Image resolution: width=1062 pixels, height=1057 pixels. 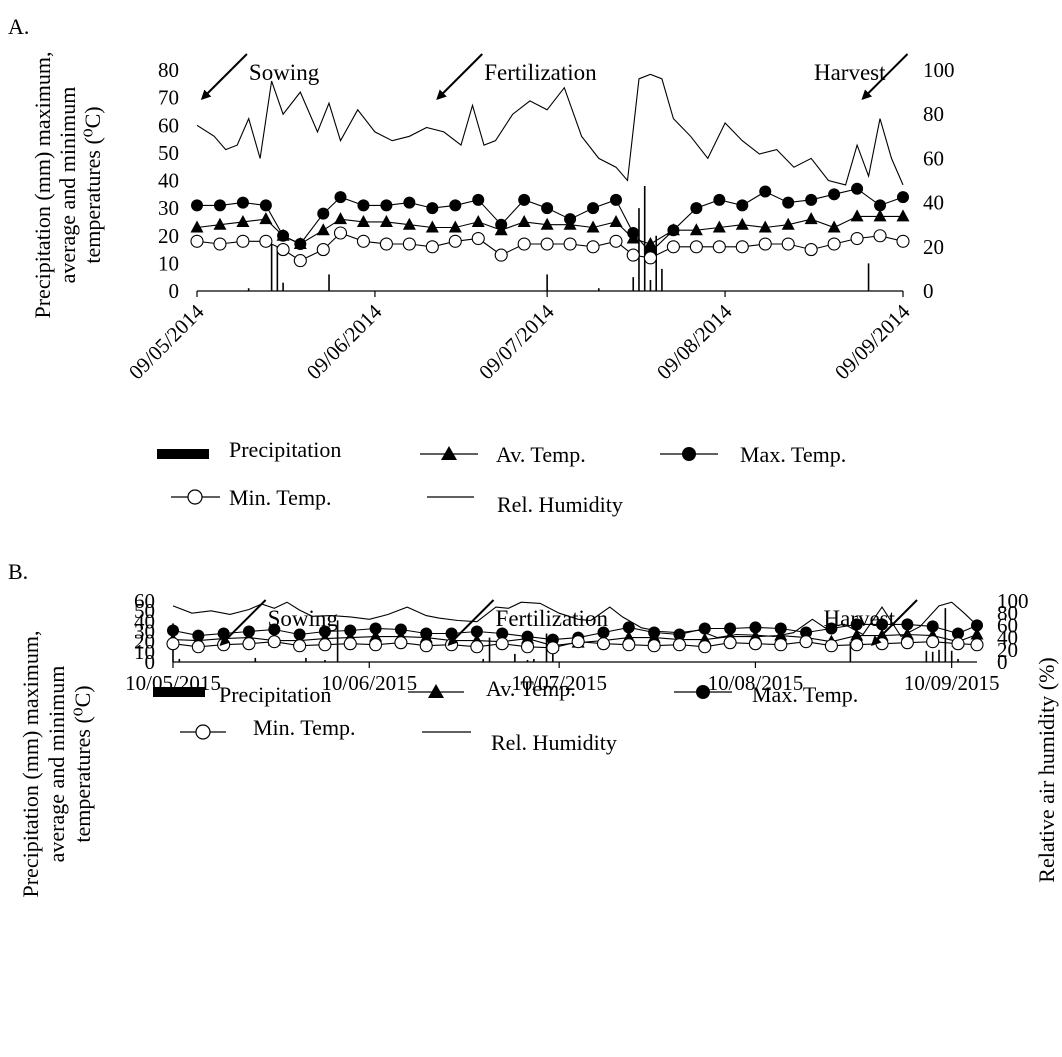 What do you see at coordinates (939, 70) in the screenshot?
I see `y2-tick-label: 100` at bounding box center [939, 70].